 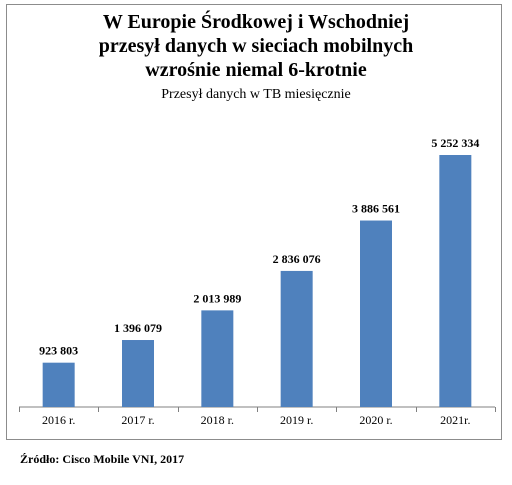 I want to click on bar-value-label: 2 013 989, so click(x=217, y=298).